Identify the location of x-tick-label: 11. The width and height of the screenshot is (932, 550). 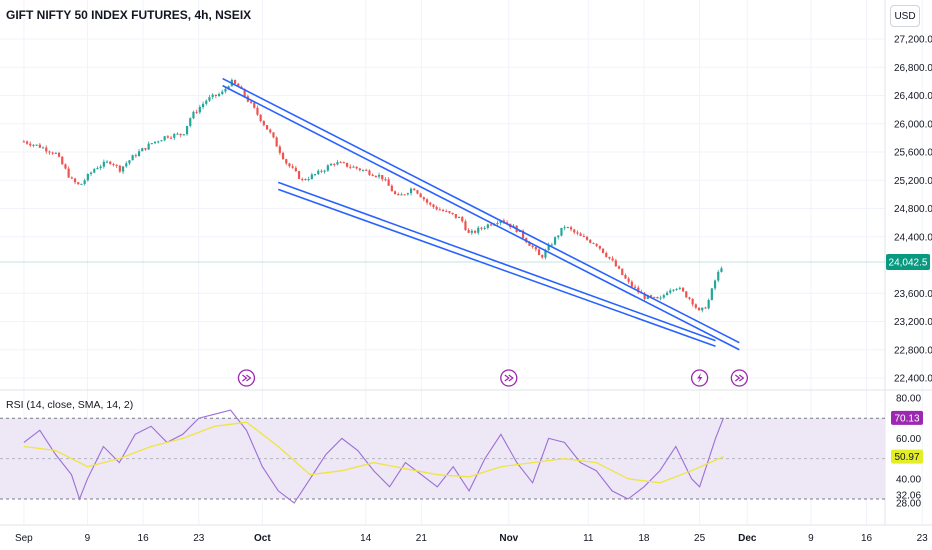
(588, 538).